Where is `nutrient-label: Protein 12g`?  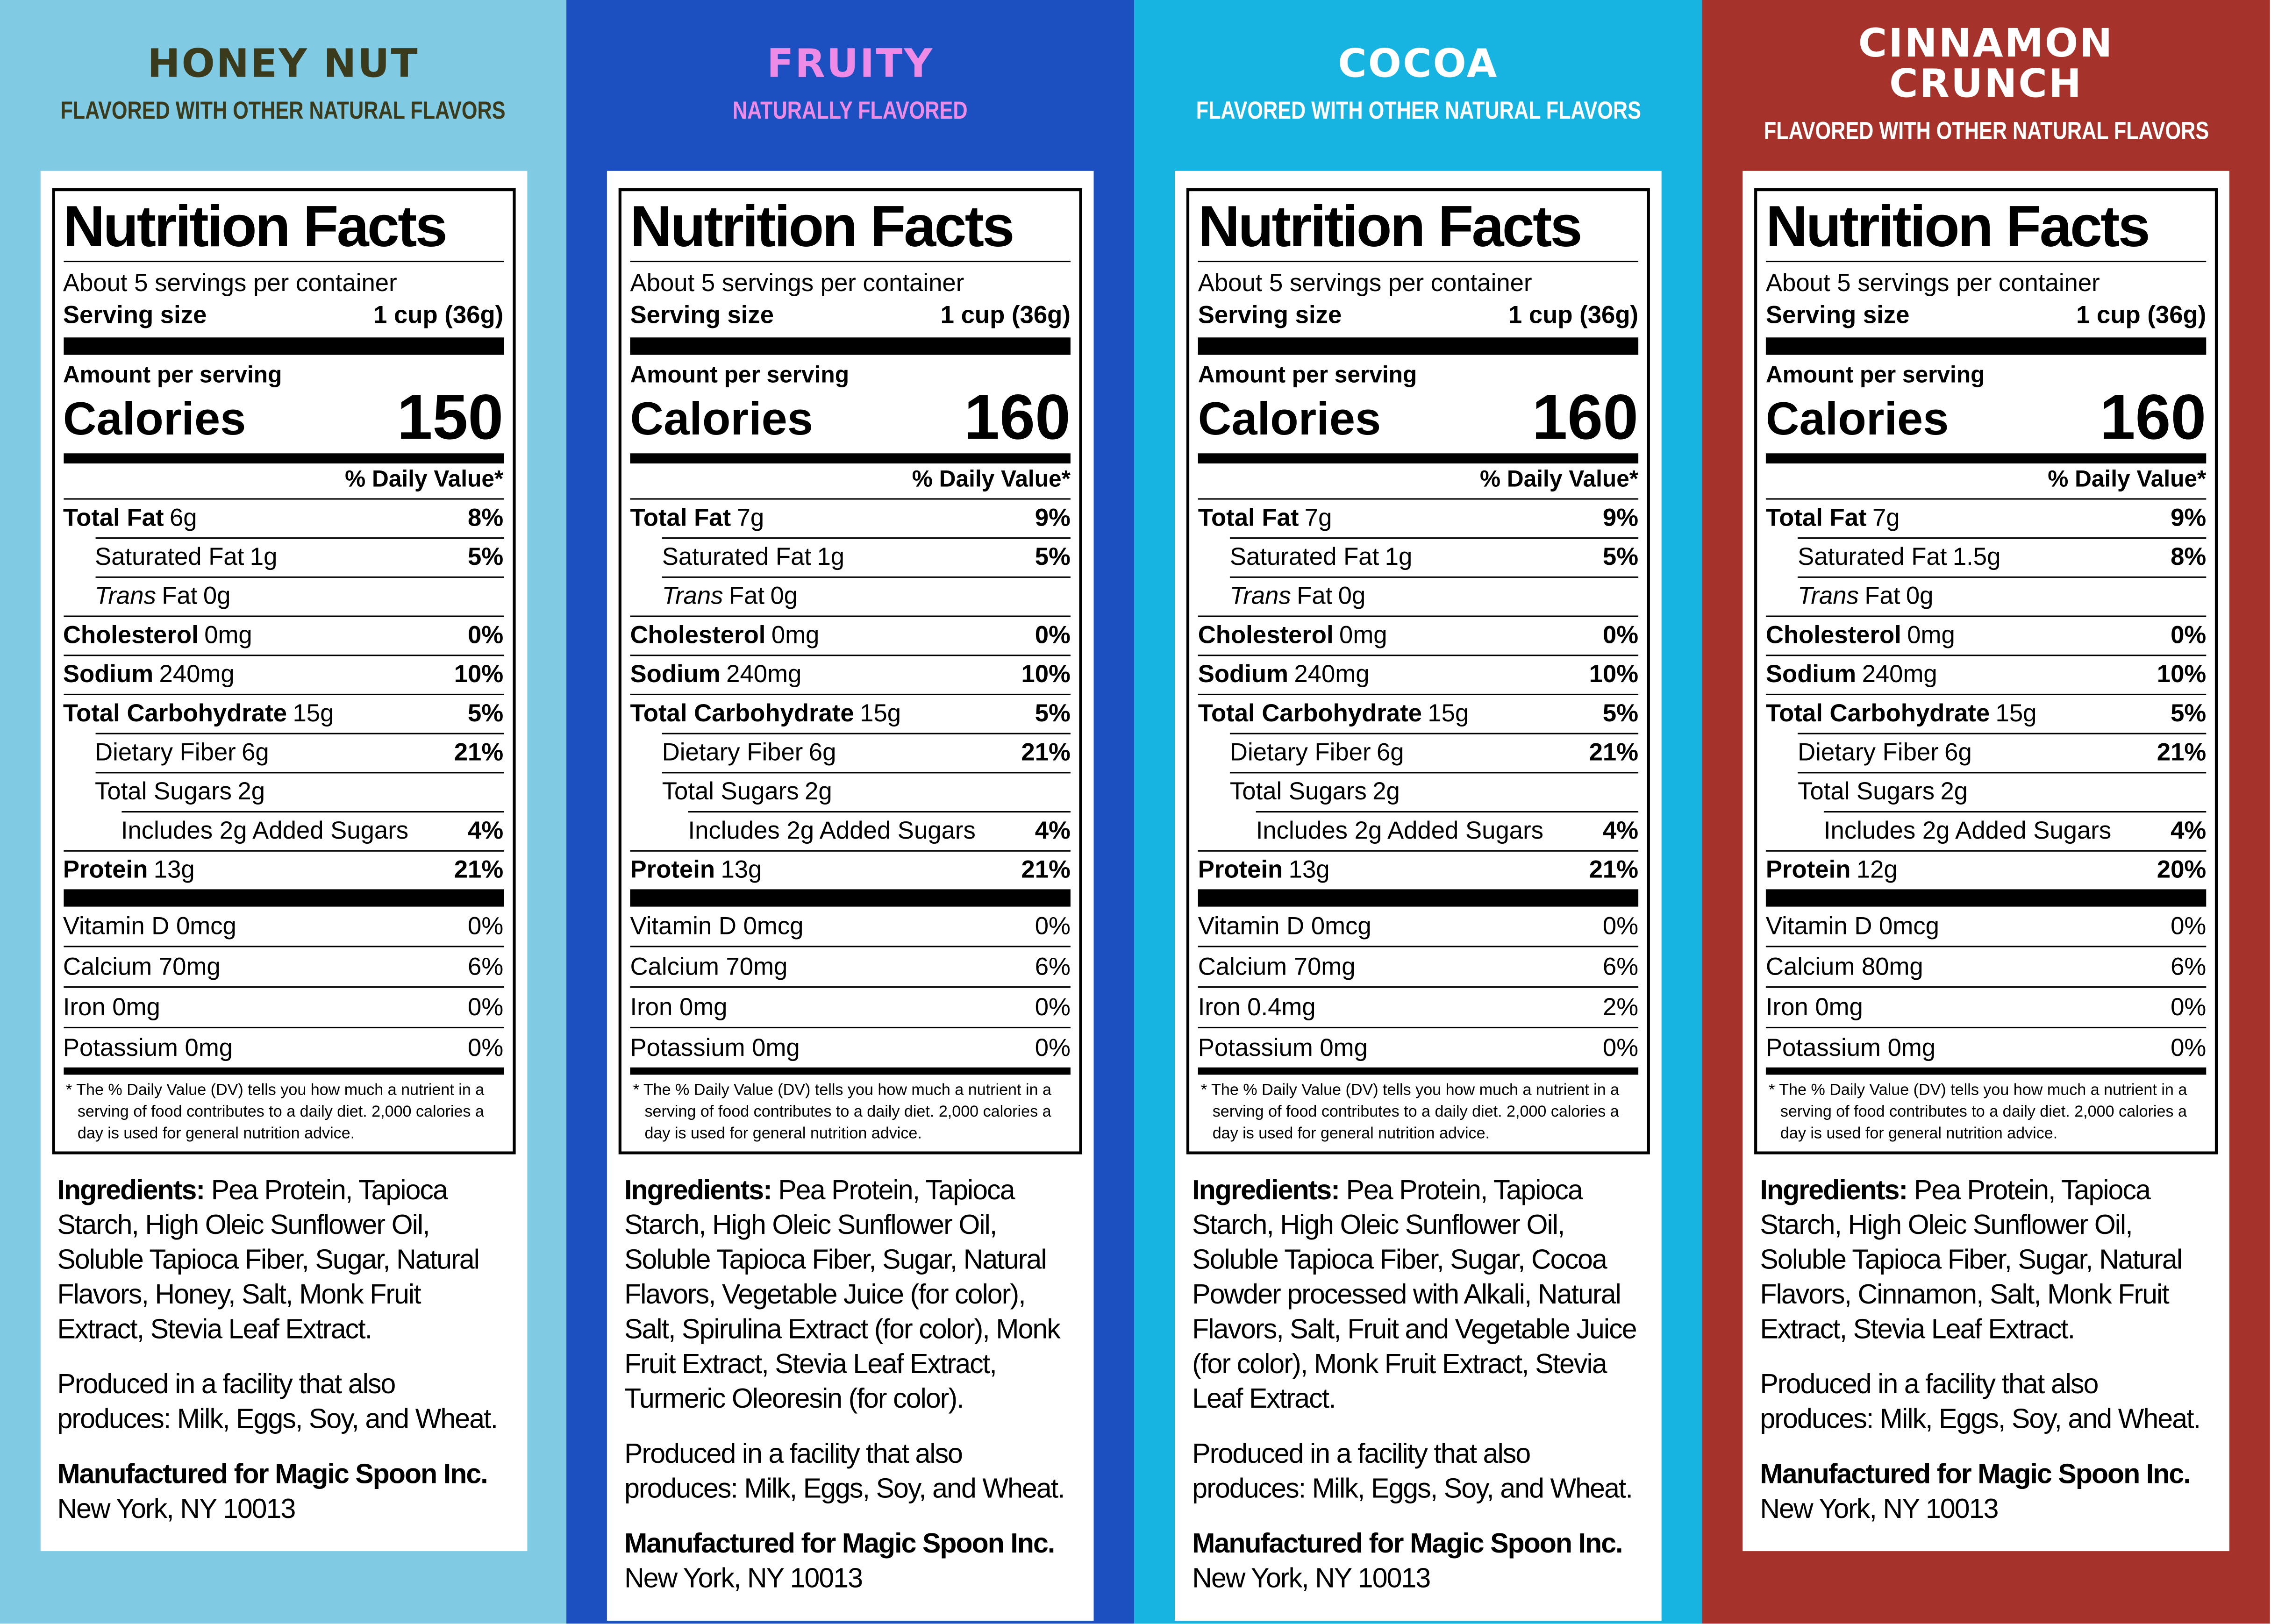 nutrient-label: Protein 12g is located at coordinates (1832, 871).